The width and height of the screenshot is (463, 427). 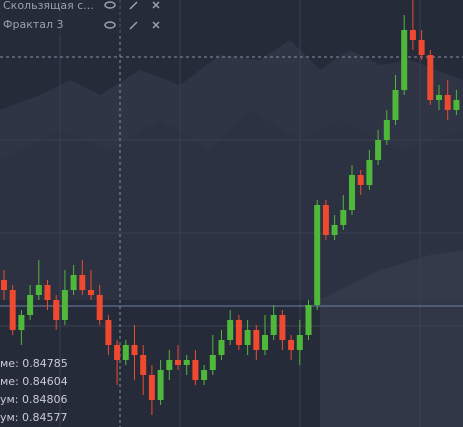 What do you see at coordinates (34, 363) in the screenshot?
I see `info-label: ме: 0.84785` at bounding box center [34, 363].